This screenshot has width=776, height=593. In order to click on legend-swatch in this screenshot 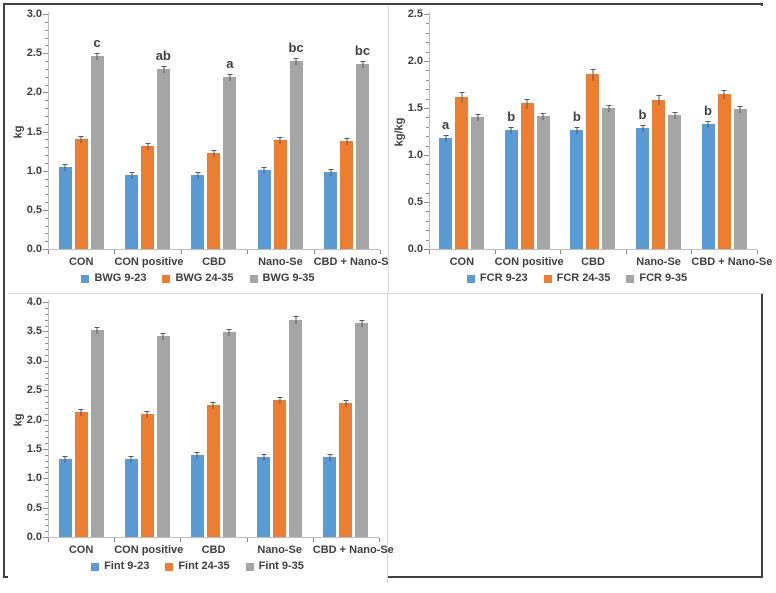, I will do `click(249, 566)`.